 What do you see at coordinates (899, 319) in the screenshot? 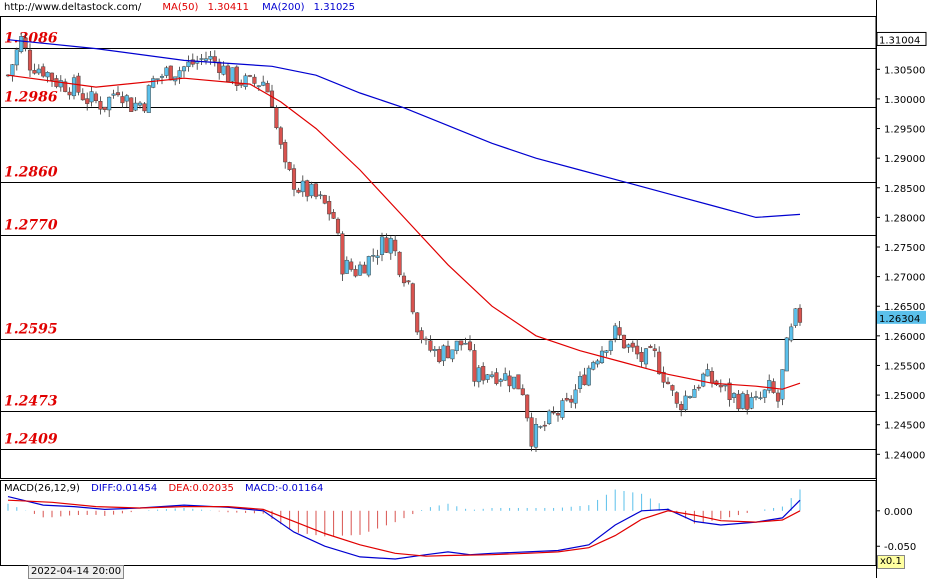
I see `price-tag-1: 1.26304` at bounding box center [899, 319].